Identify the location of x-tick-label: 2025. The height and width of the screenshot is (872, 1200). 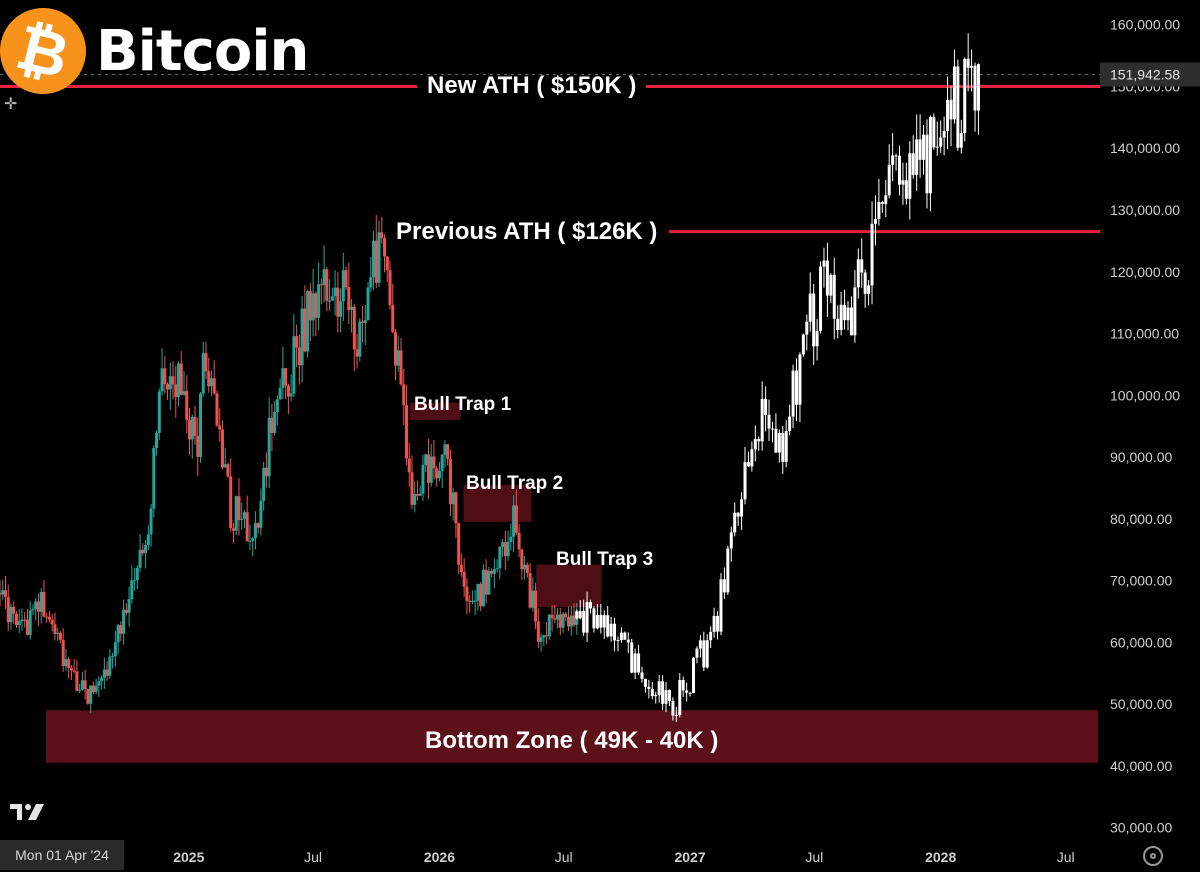
(188, 857).